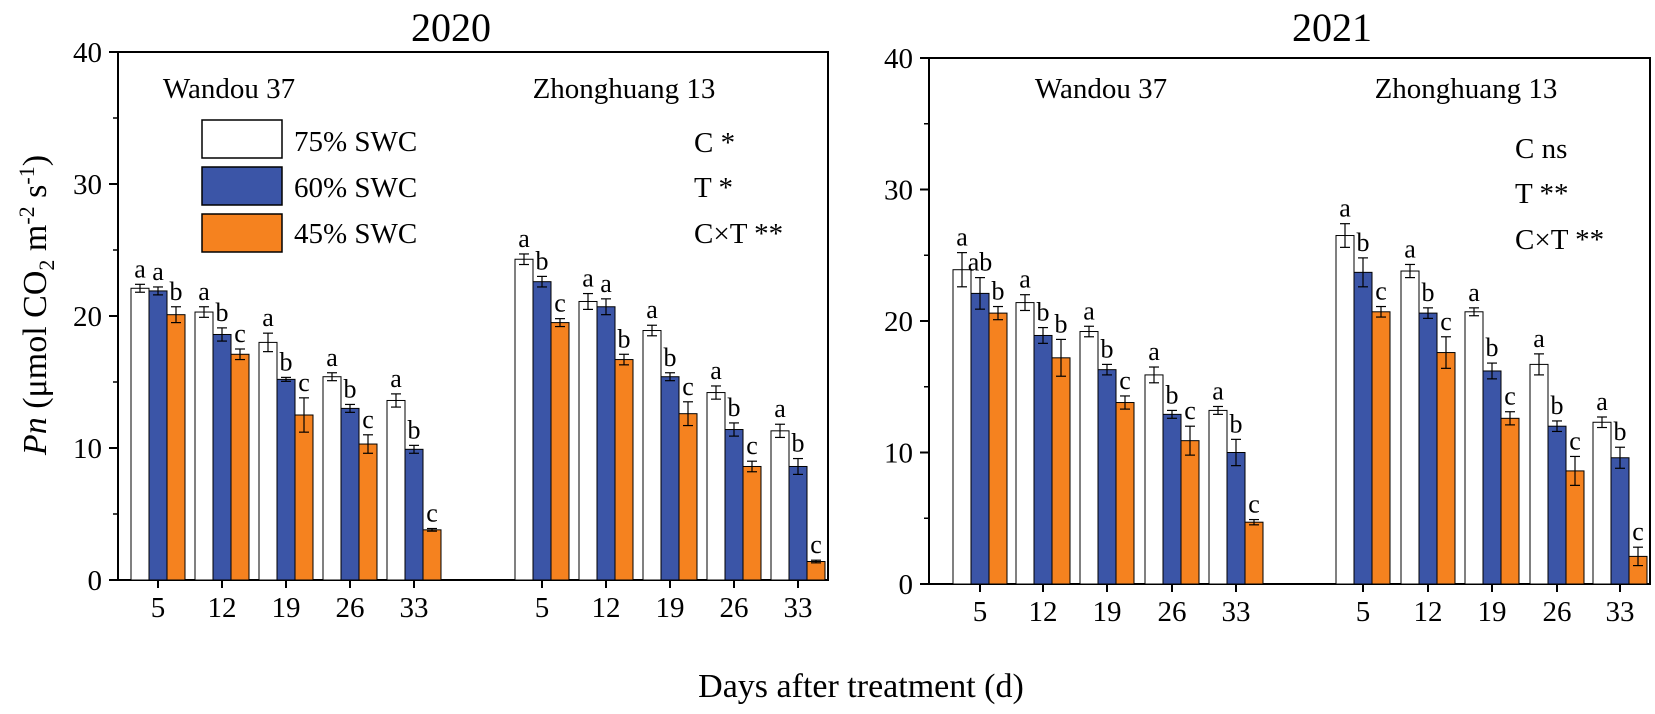 The height and width of the screenshot is (714, 1655). I want to click on chart-title: 2020, so click(451, 27).